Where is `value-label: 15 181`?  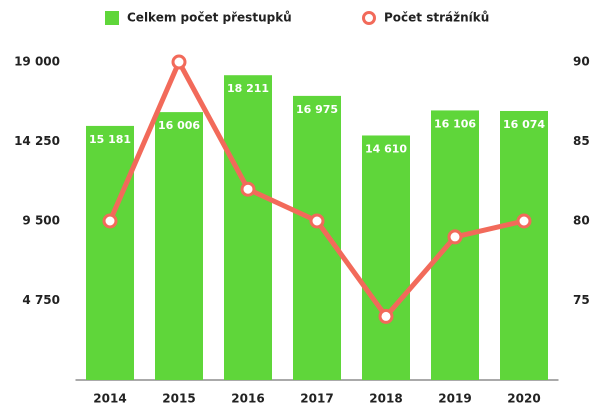 value-label: 15 181 is located at coordinates (110, 139).